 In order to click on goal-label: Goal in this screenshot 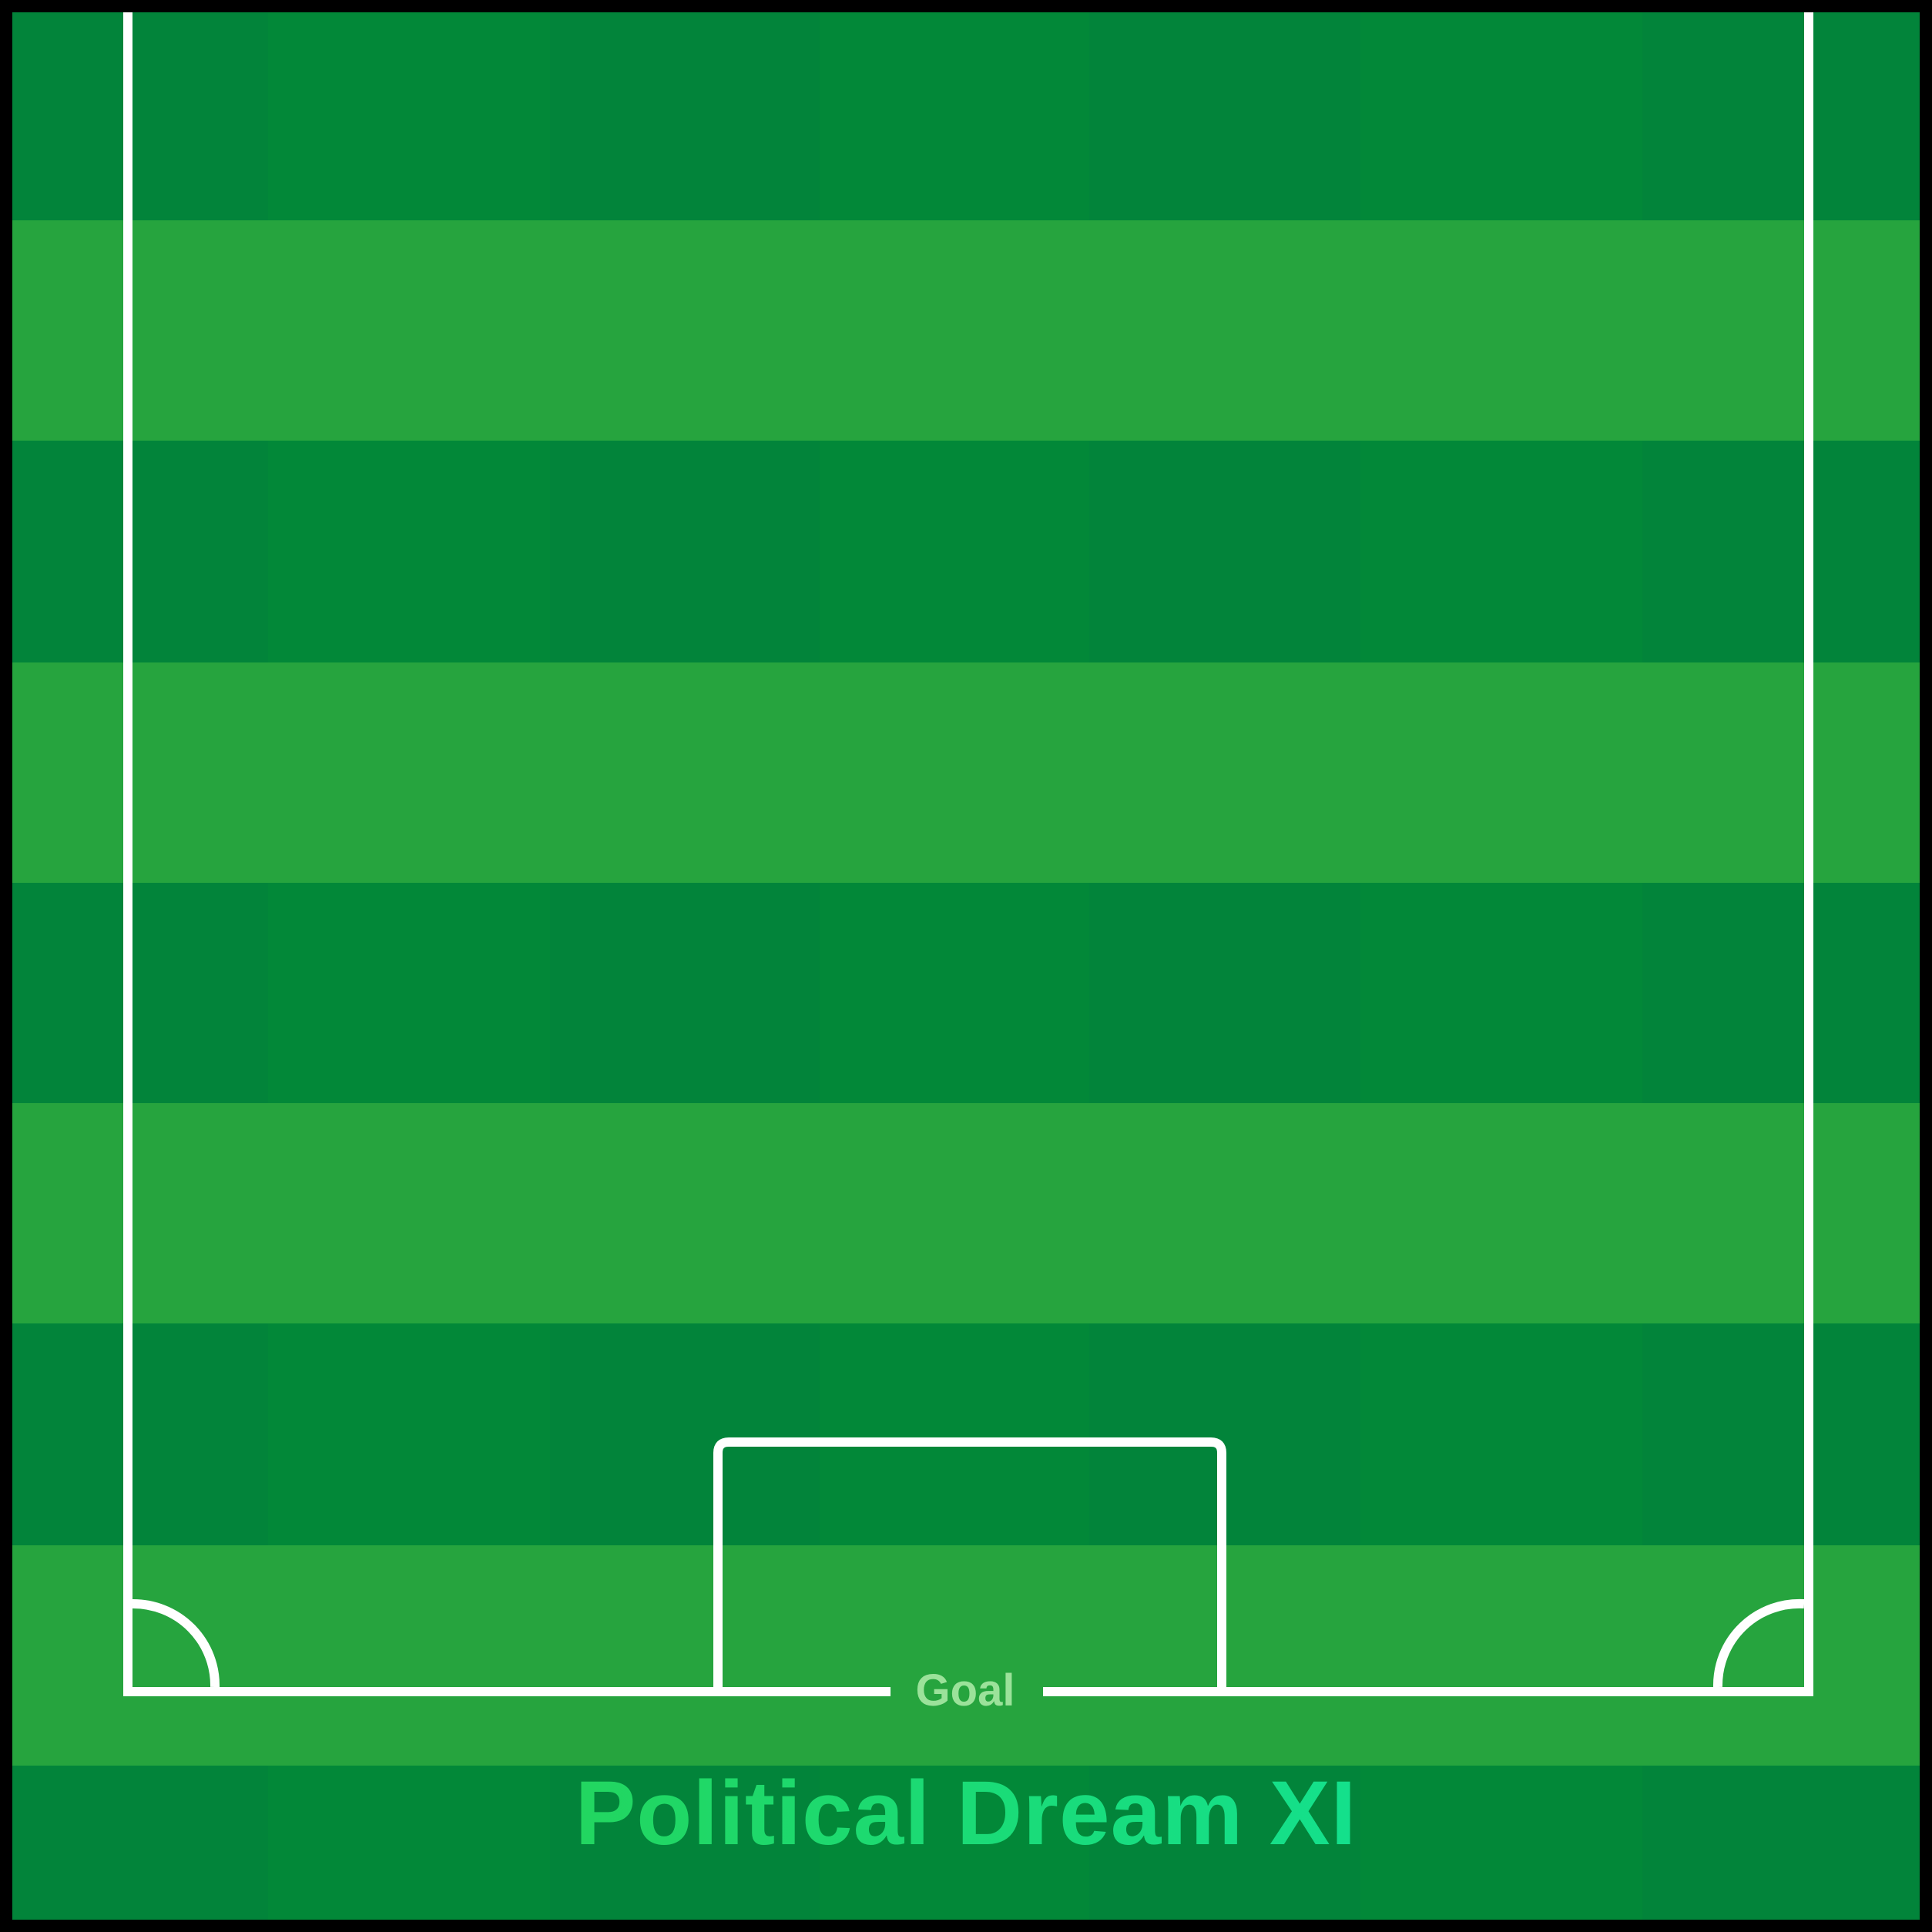, I will do `click(965, 1690)`.